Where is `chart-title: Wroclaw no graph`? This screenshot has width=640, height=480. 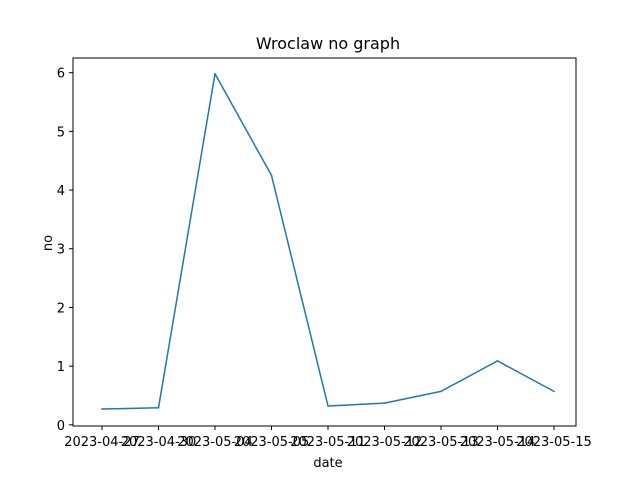
chart-title: Wroclaw no graph is located at coordinates (328, 43).